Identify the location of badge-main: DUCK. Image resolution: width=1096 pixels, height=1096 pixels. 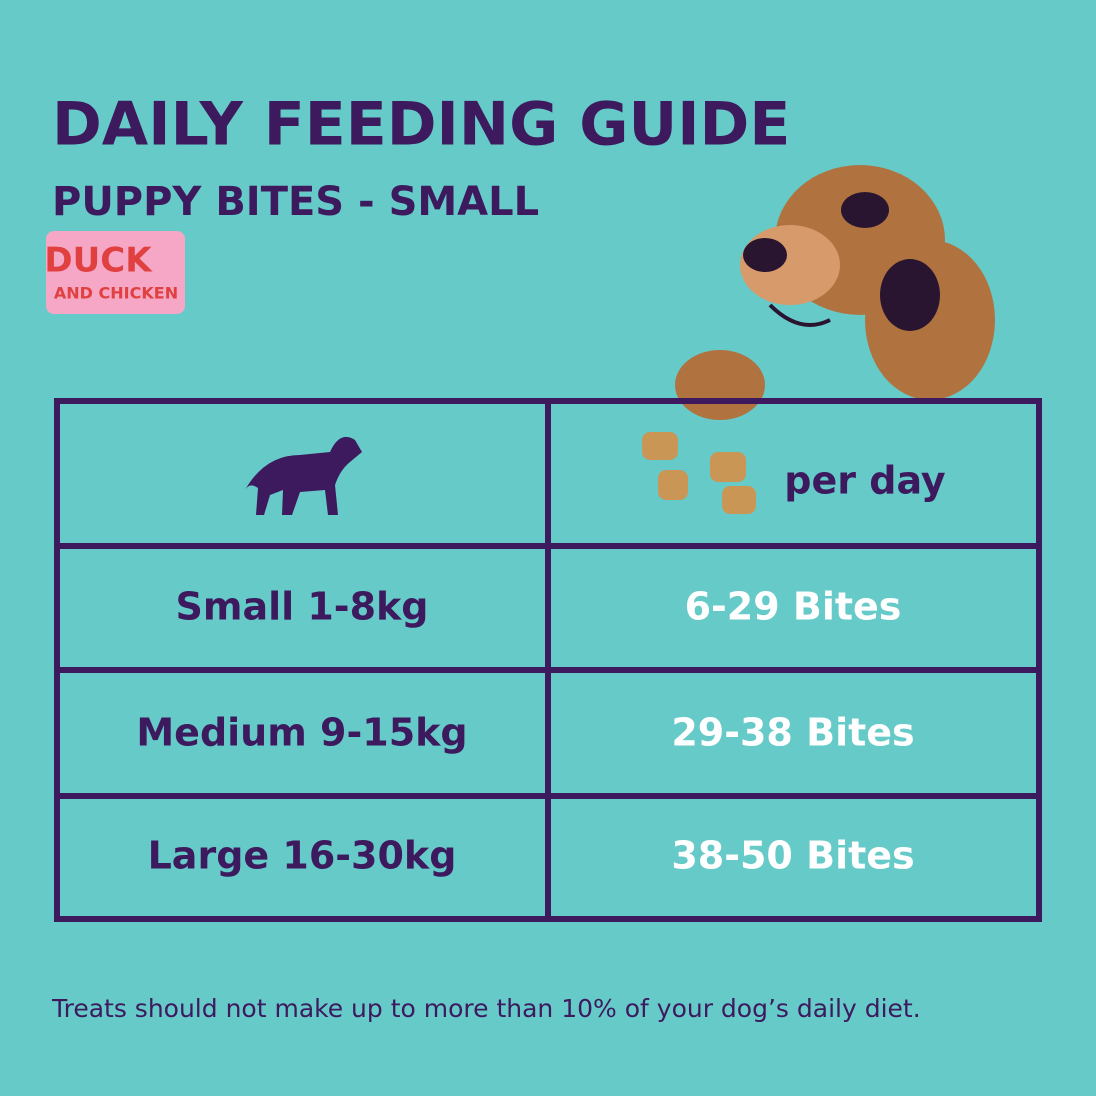
(98, 261).